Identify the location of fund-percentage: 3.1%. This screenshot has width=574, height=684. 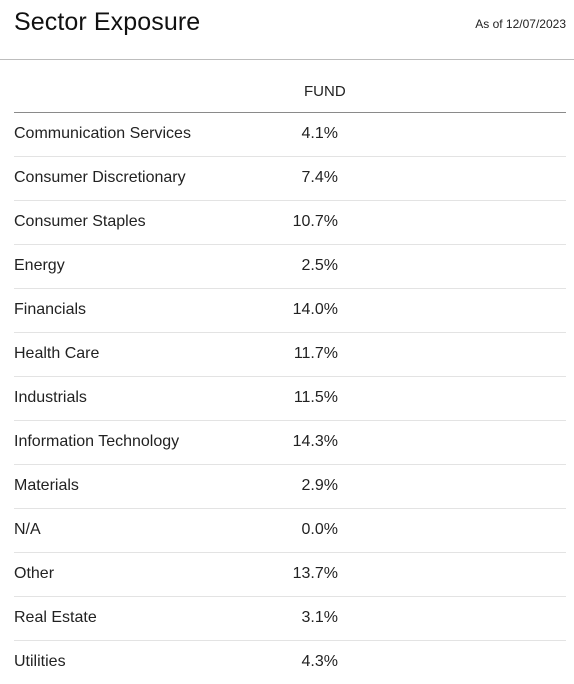
(319, 617).